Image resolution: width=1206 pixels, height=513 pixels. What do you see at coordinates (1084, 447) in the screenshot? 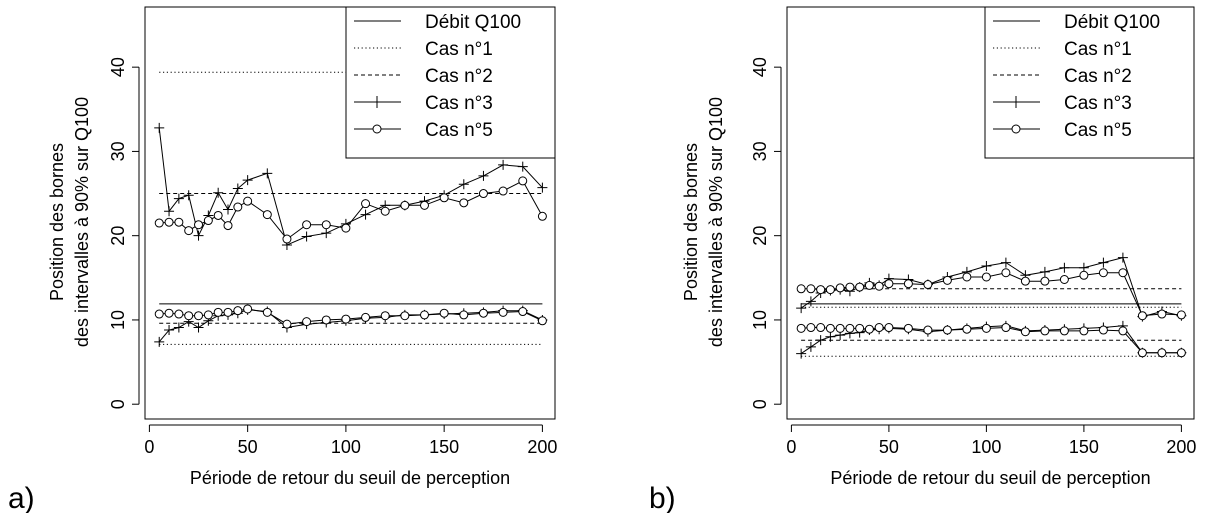
I see `x-tick-label: 150` at bounding box center [1084, 447].